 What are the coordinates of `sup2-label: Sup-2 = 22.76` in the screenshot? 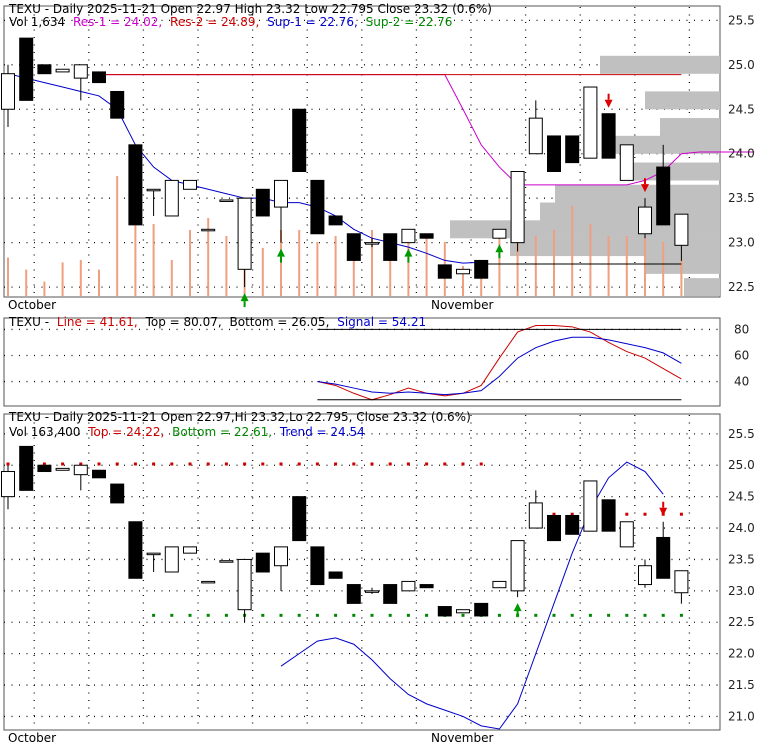 It's located at (409, 22).